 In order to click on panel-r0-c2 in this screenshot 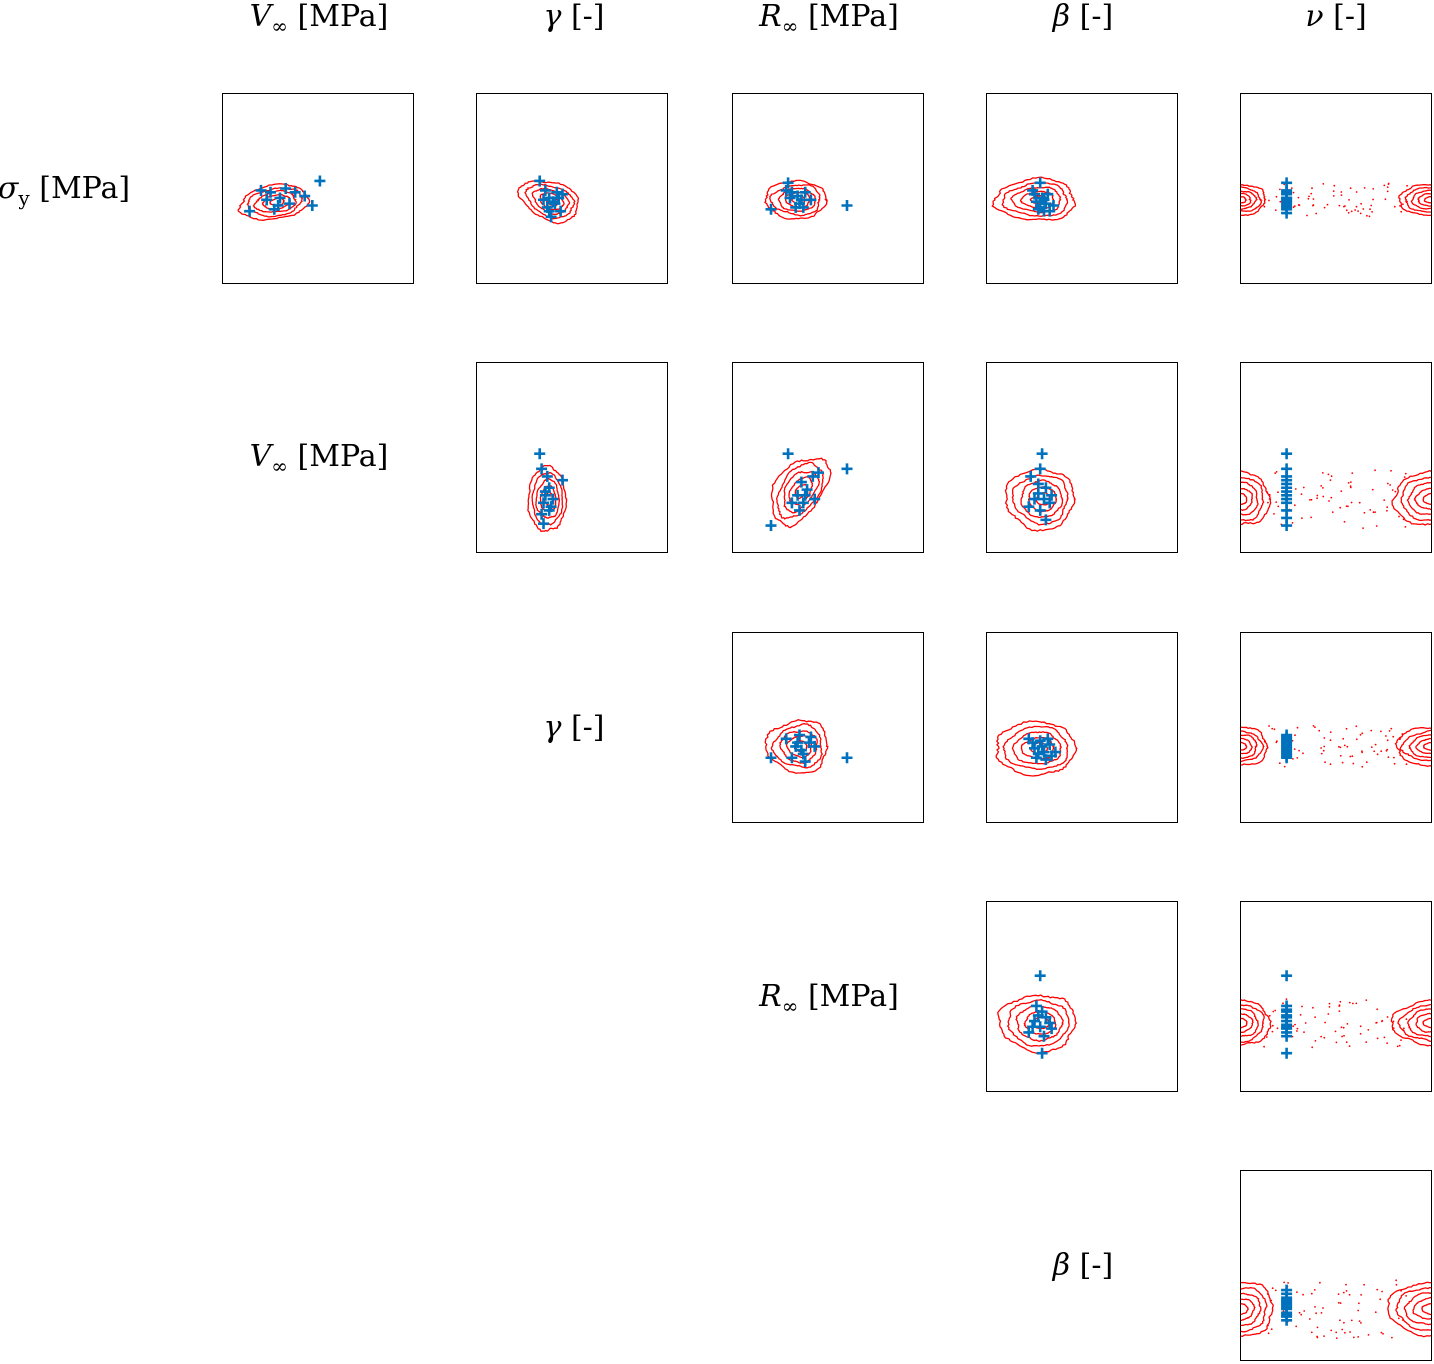, I will do `click(828, 188)`.